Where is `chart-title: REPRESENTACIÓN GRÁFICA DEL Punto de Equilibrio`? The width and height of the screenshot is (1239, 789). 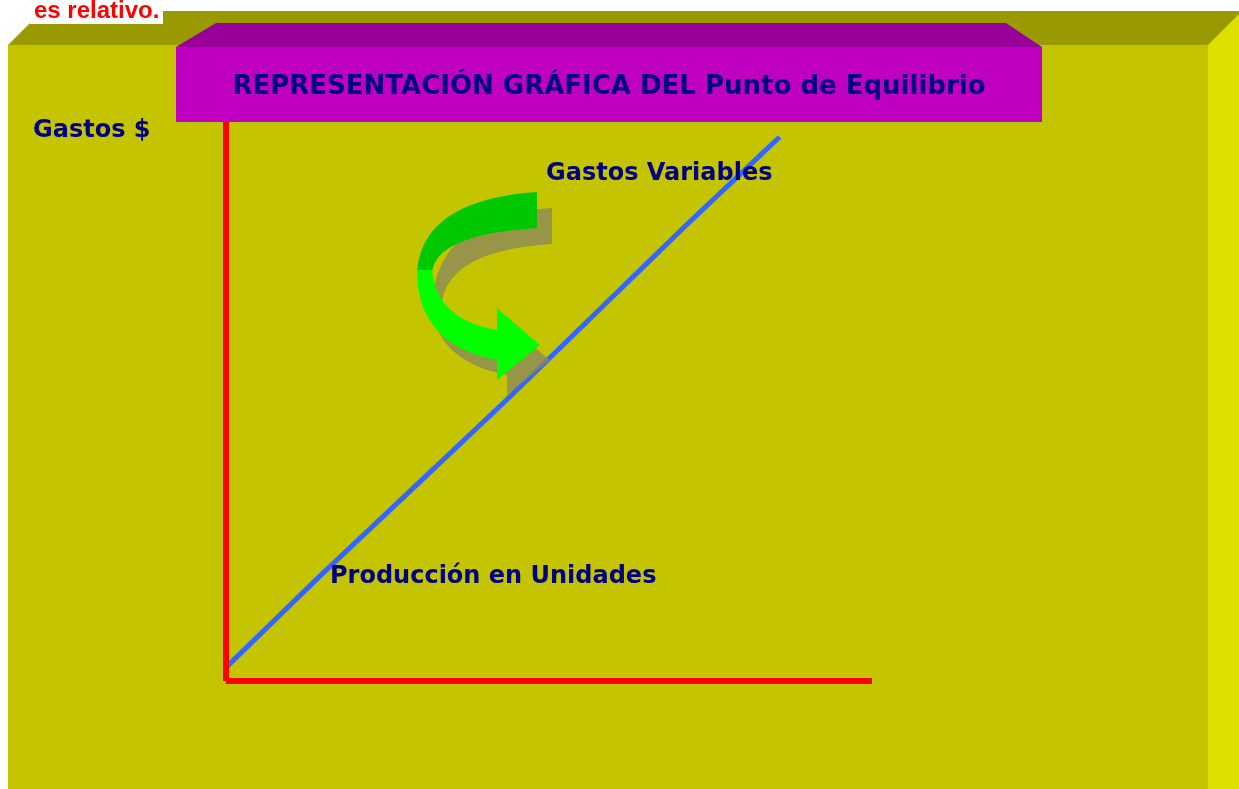
chart-title: REPRESENTACIÓN GRÁFICA DEL Punto de Equilibrio is located at coordinates (609, 84).